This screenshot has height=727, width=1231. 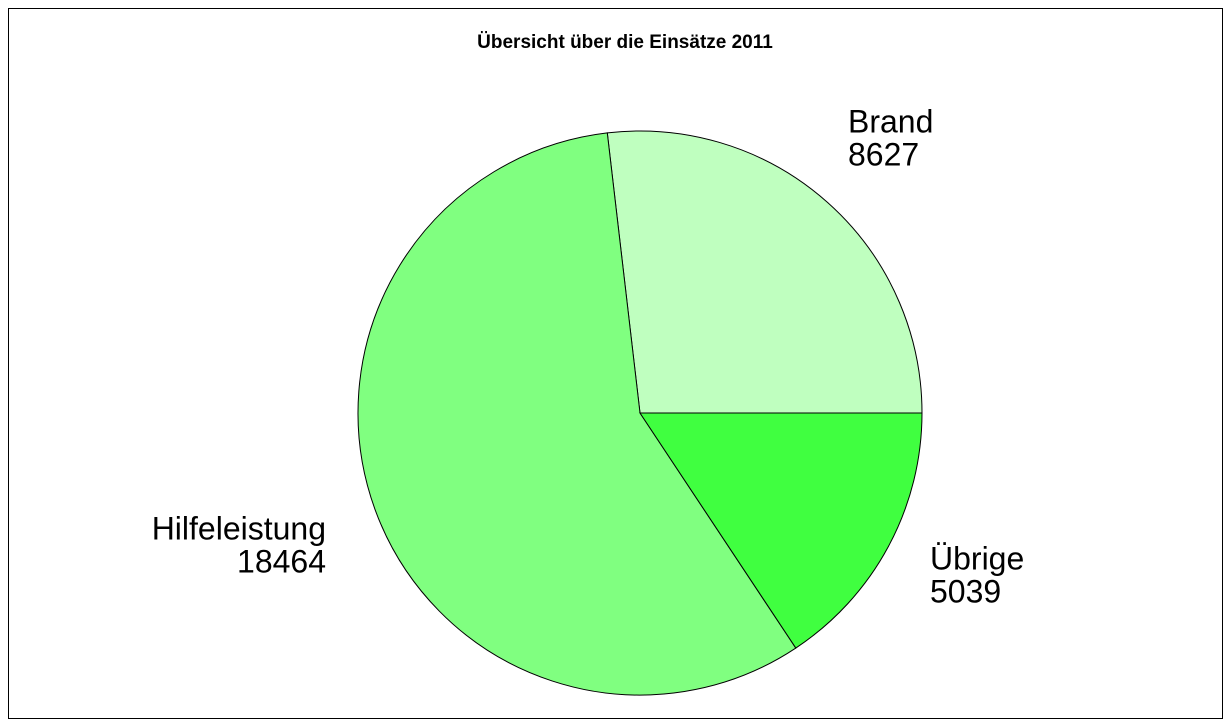 I want to click on slice-label: Brand, so click(x=890, y=121).